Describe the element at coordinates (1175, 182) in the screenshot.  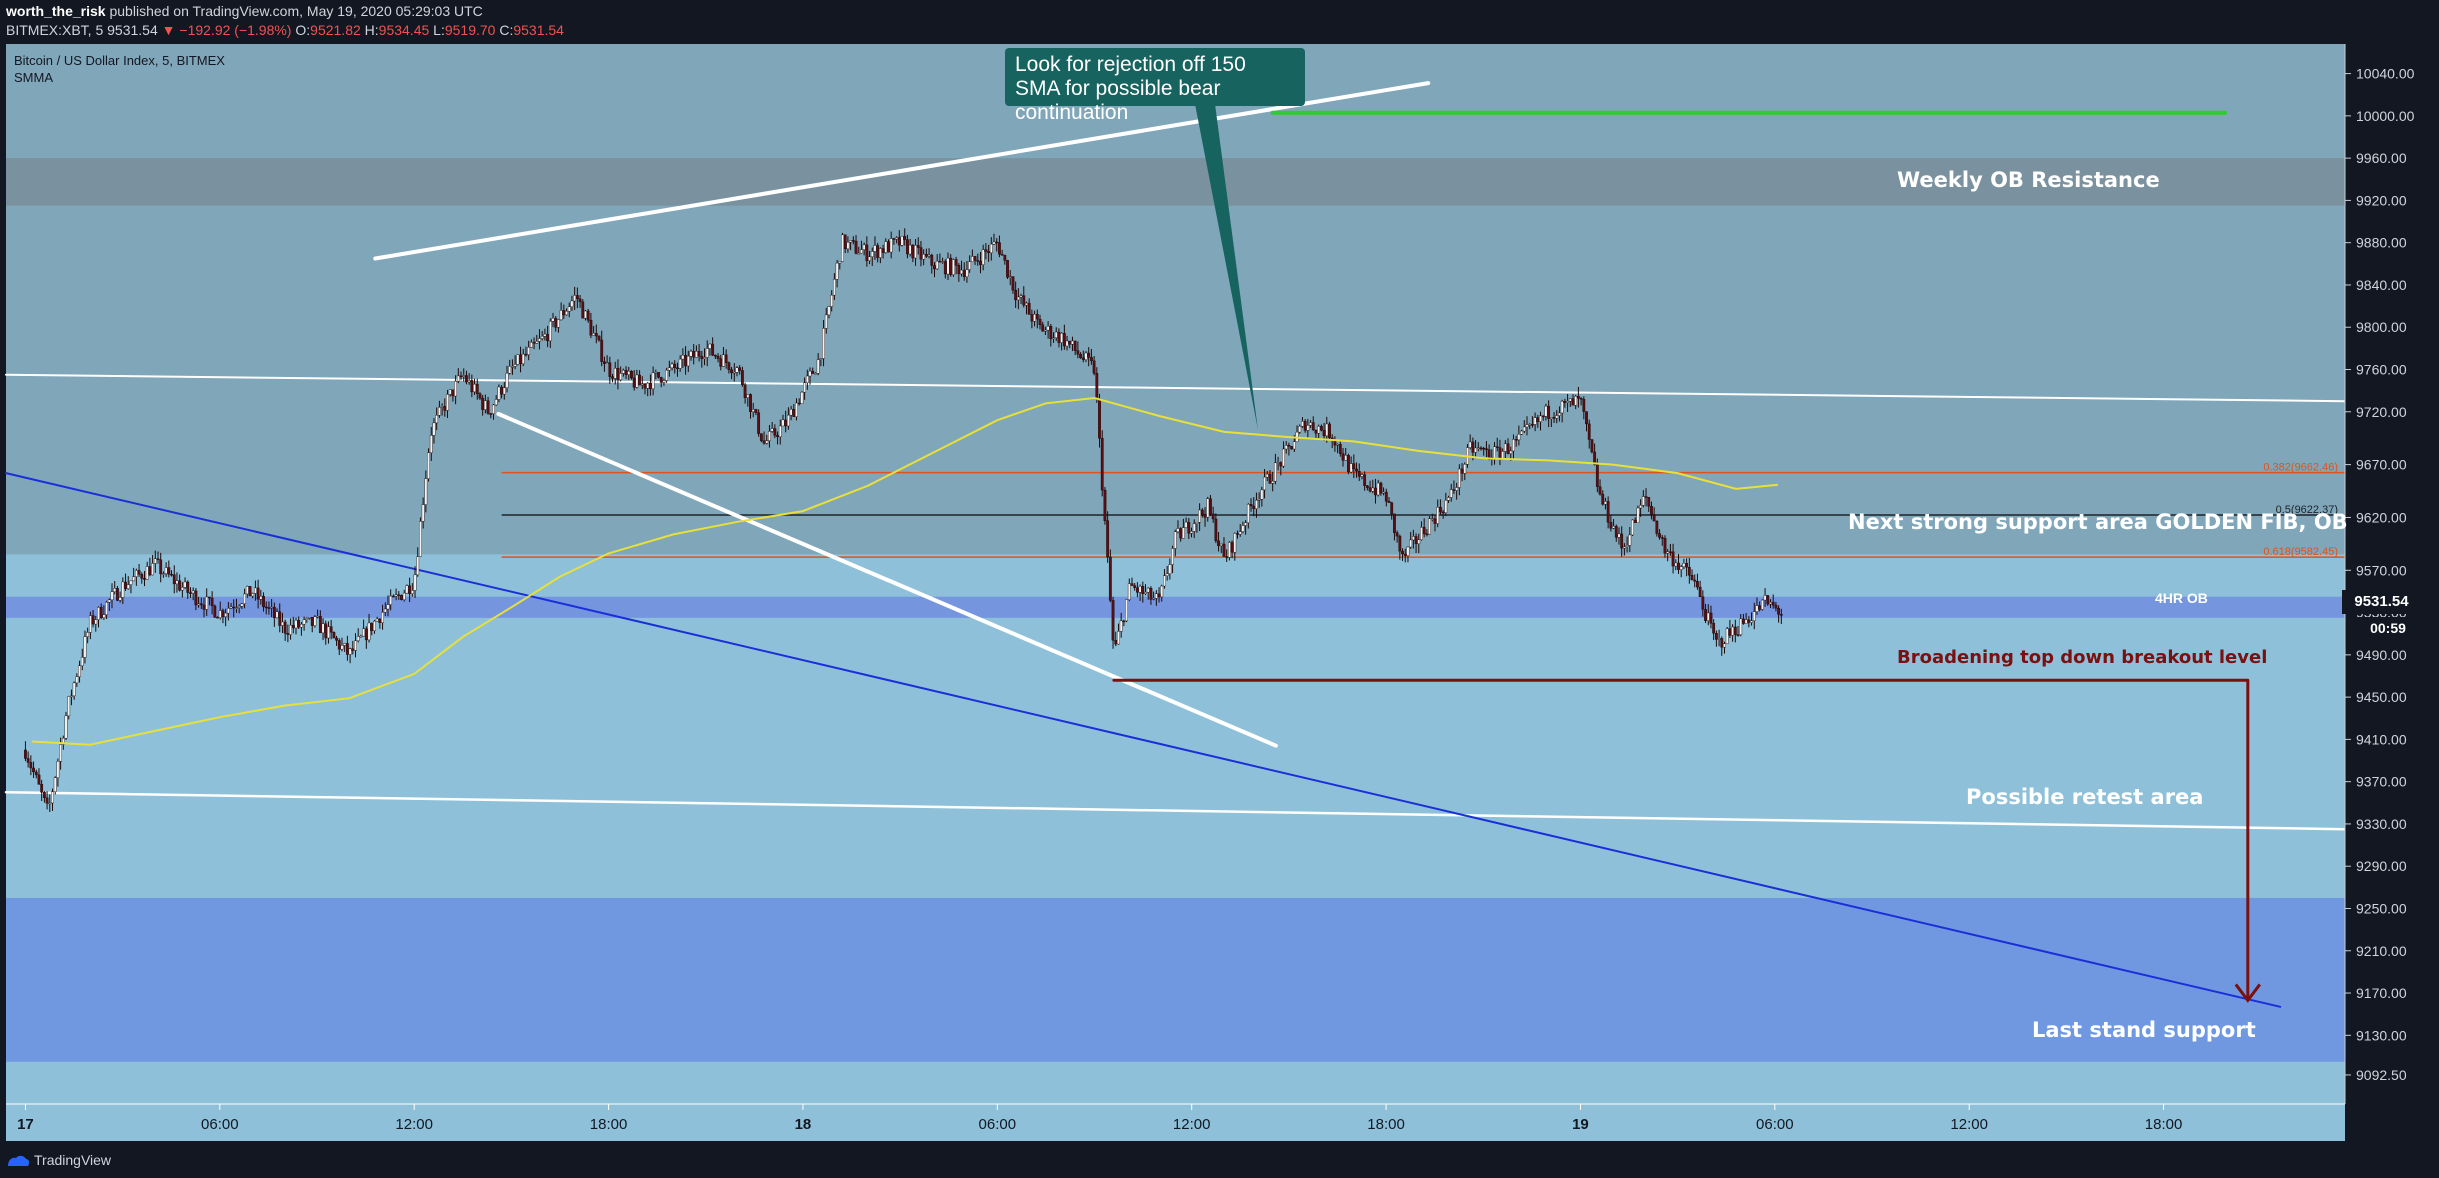
I see `weekly-ob-zone` at that location.